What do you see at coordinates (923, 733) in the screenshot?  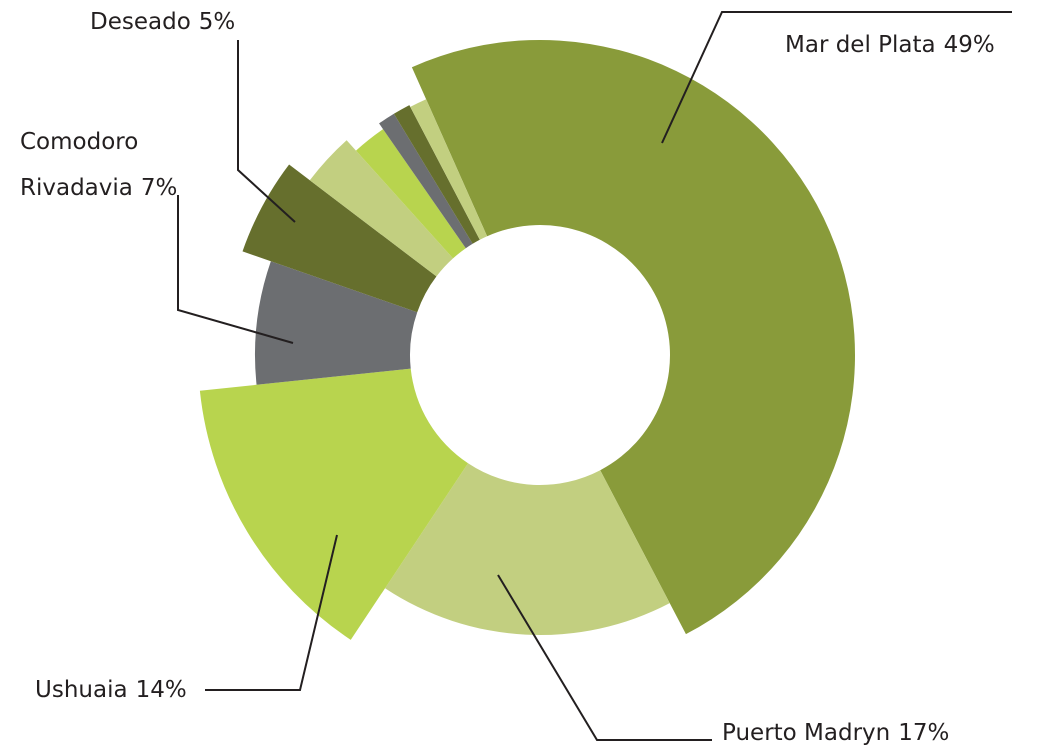 I see `label-value: 17%` at bounding box center [923, 733].